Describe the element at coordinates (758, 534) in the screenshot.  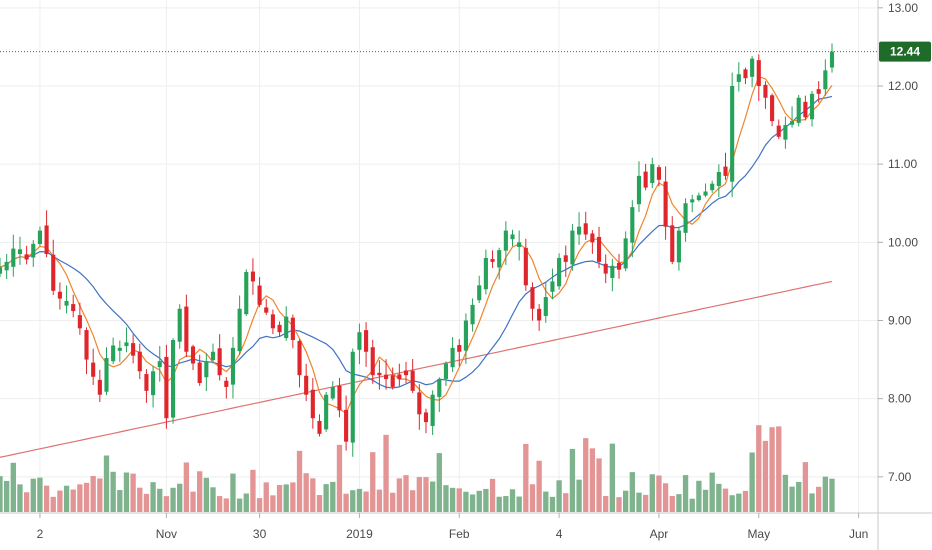
I see `x-tick-label: May` at that location.